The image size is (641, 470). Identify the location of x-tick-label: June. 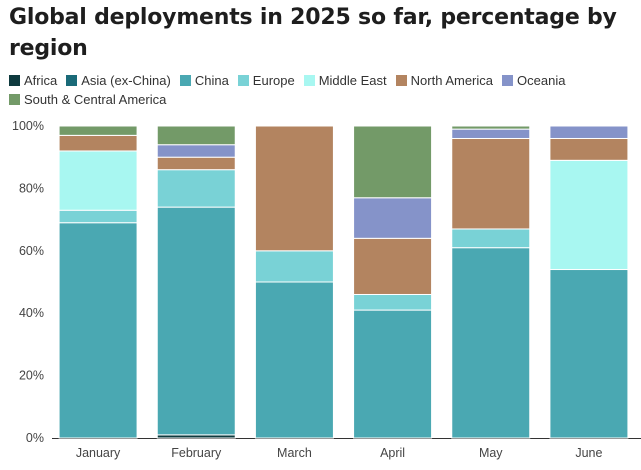
(588, 453).